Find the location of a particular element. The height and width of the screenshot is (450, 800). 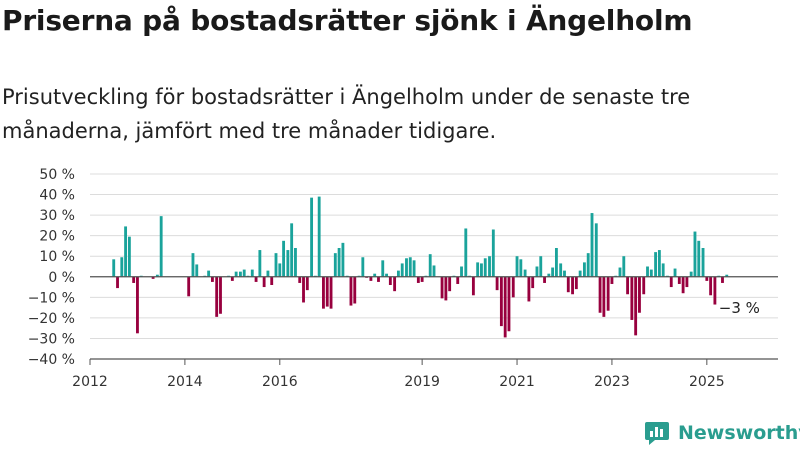

x-tick-label: 2019 is located at coordinates (422, 382).